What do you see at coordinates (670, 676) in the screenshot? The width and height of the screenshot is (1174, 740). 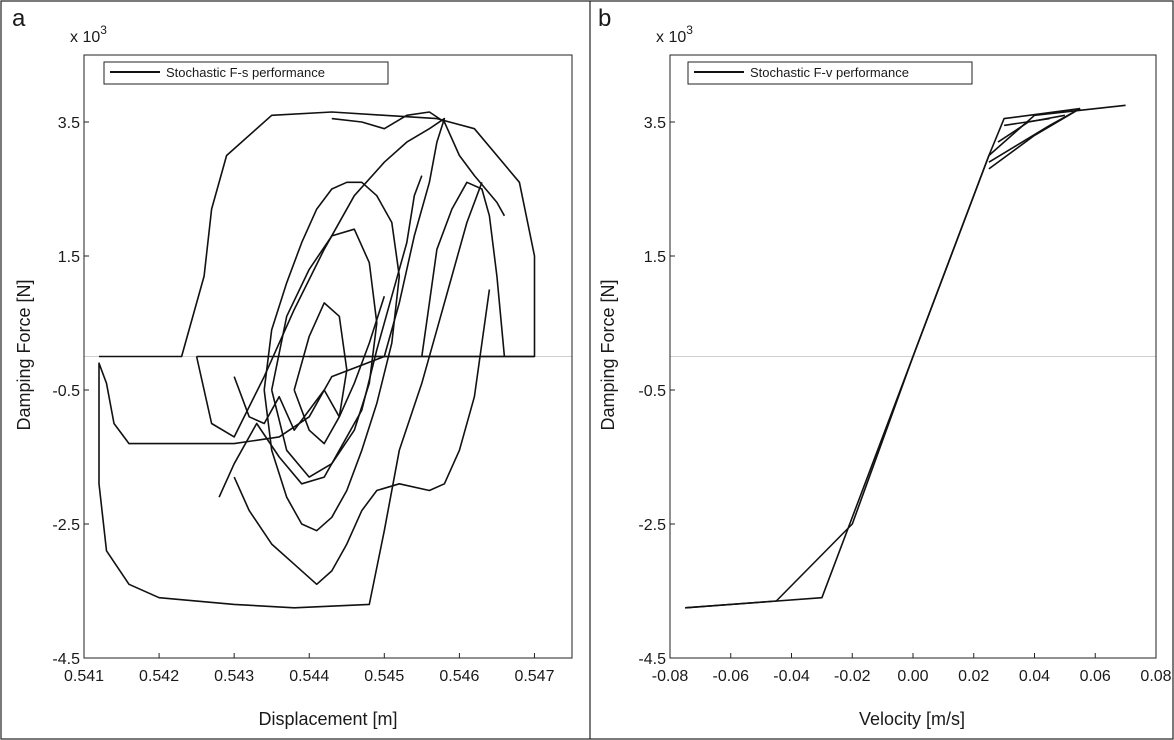 I see `panel-b-xtick-label: -0.08` at bounding box center [670, 676].